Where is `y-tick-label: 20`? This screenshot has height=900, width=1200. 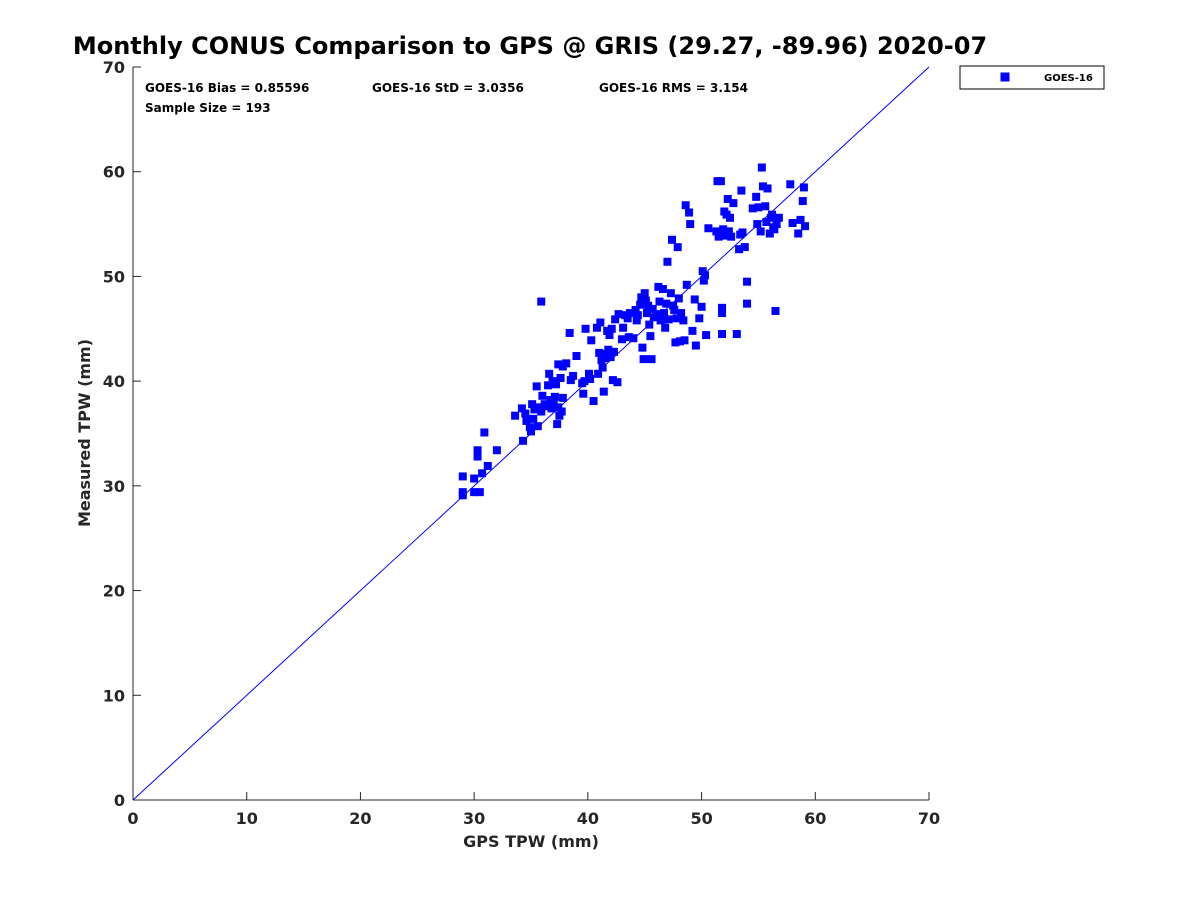 y-tick-label: 20 is located at coordinates (114, 591).